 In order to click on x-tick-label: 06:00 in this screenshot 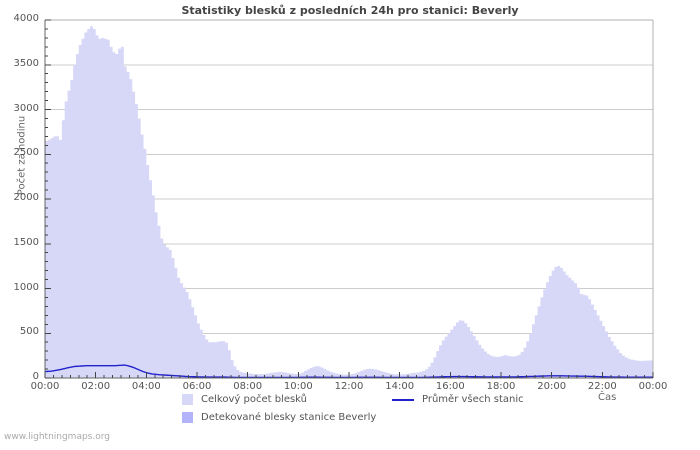, I will do `click(197, 386)`.